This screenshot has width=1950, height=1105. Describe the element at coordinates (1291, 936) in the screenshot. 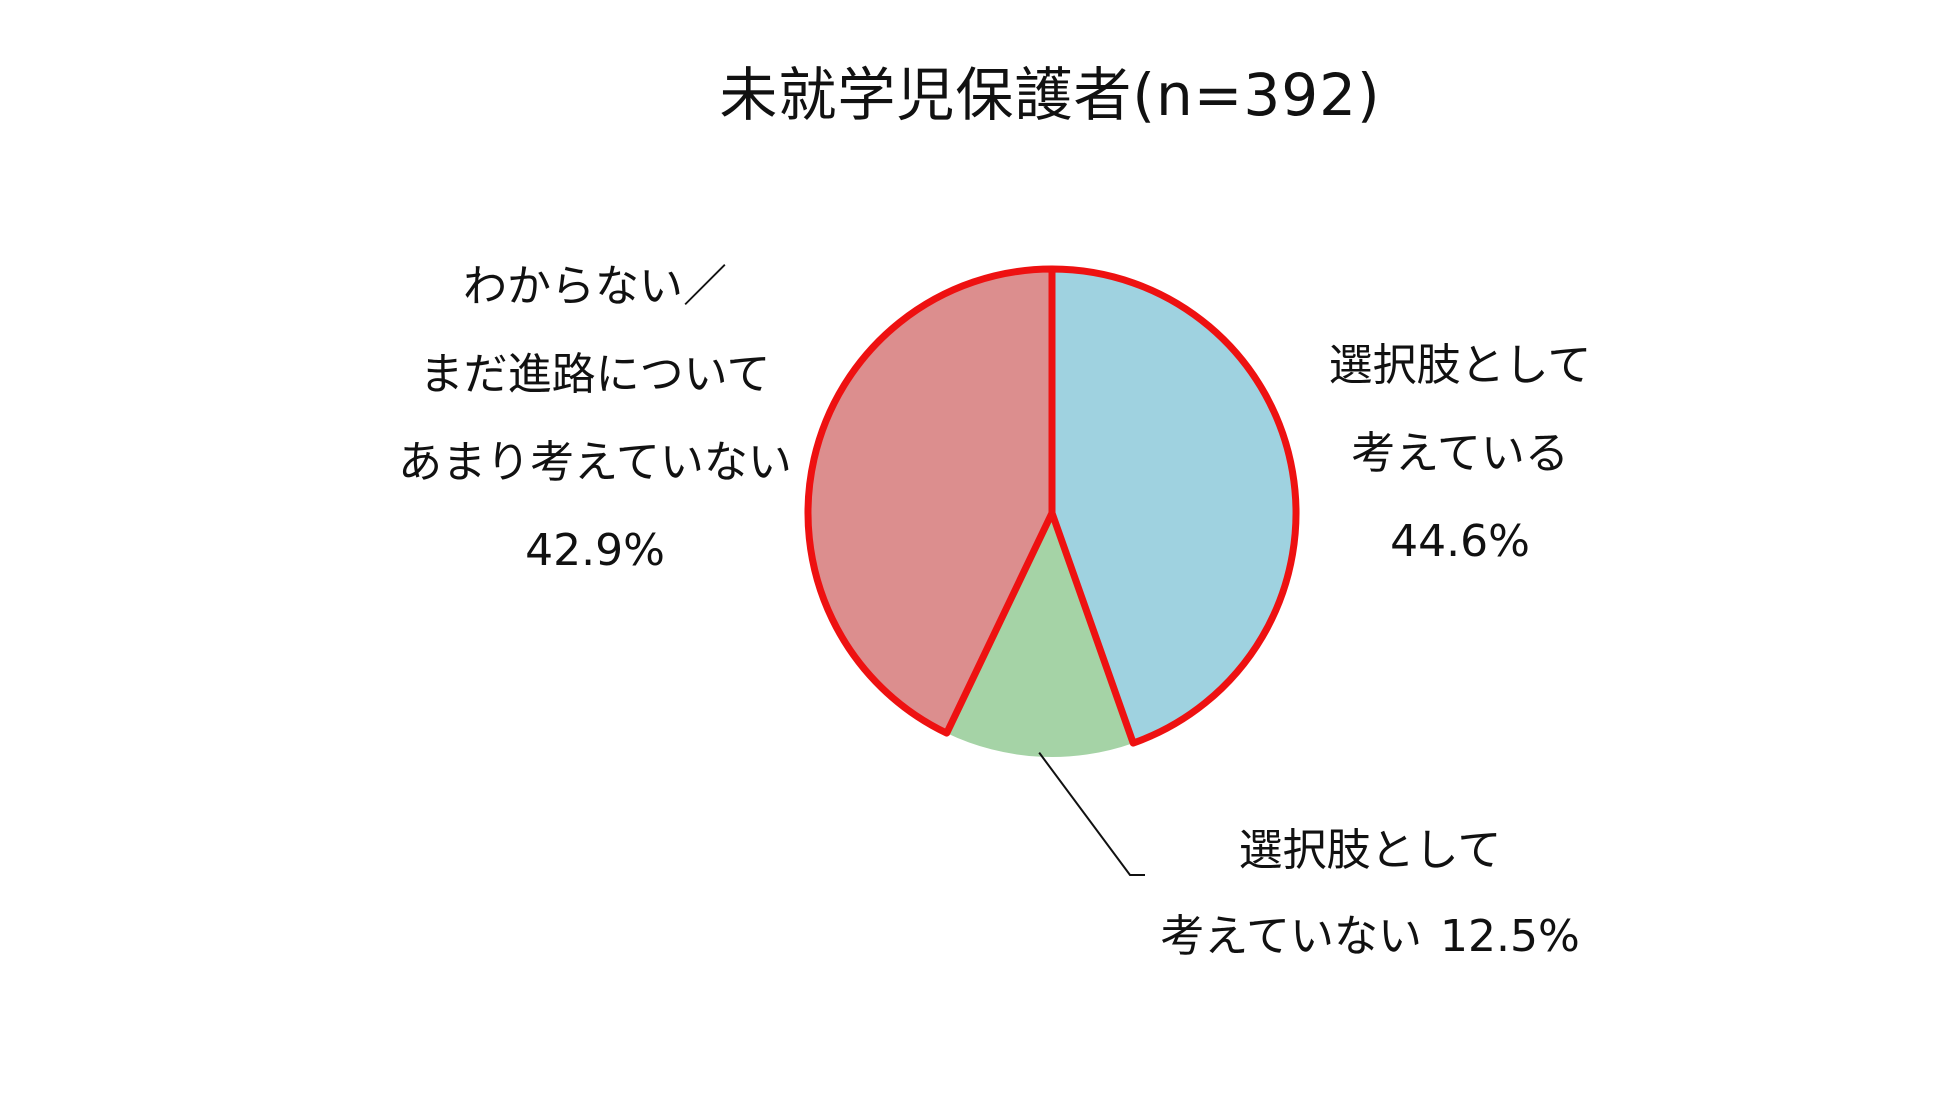

I see `slice-label-text: 考えていない` at that location.